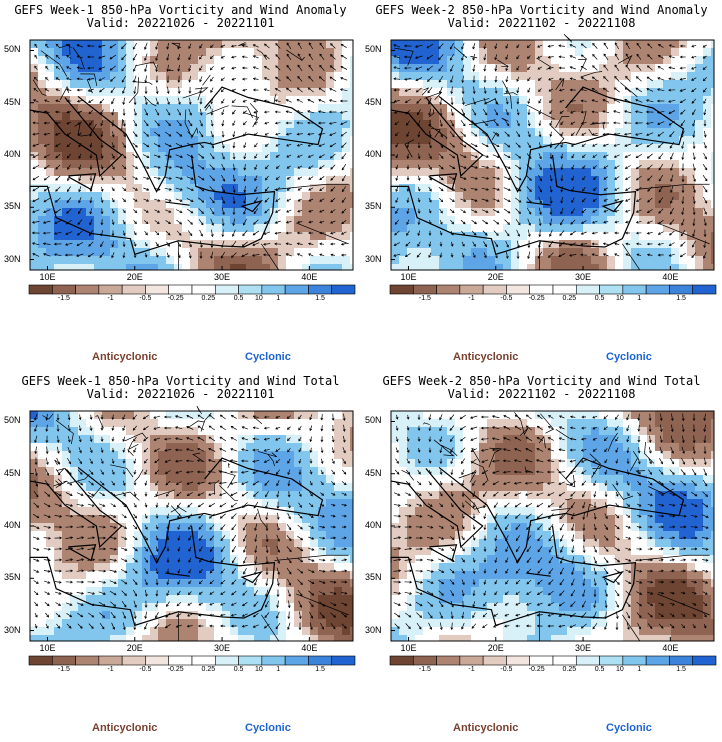 This screenshot has width=722, height=742. Describe the element at coordinates (176, 542) in the screenshot. I see `coastline` at that location.